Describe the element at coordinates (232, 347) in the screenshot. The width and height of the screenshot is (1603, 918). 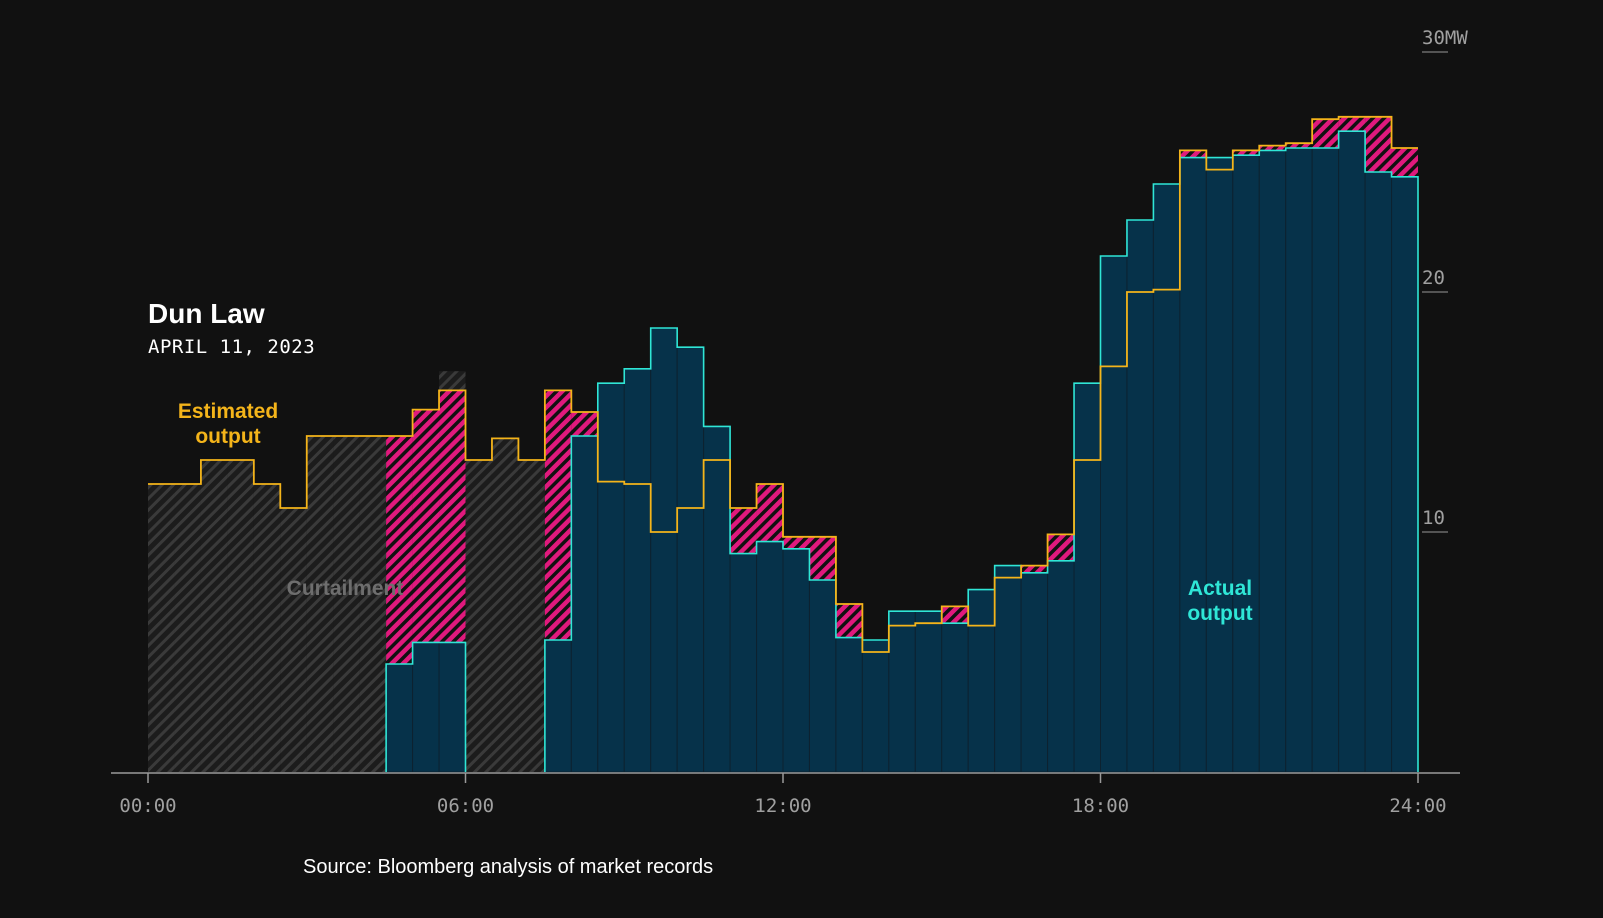
I see `chart-subtitle: APRIL 11, 2023` at that location.